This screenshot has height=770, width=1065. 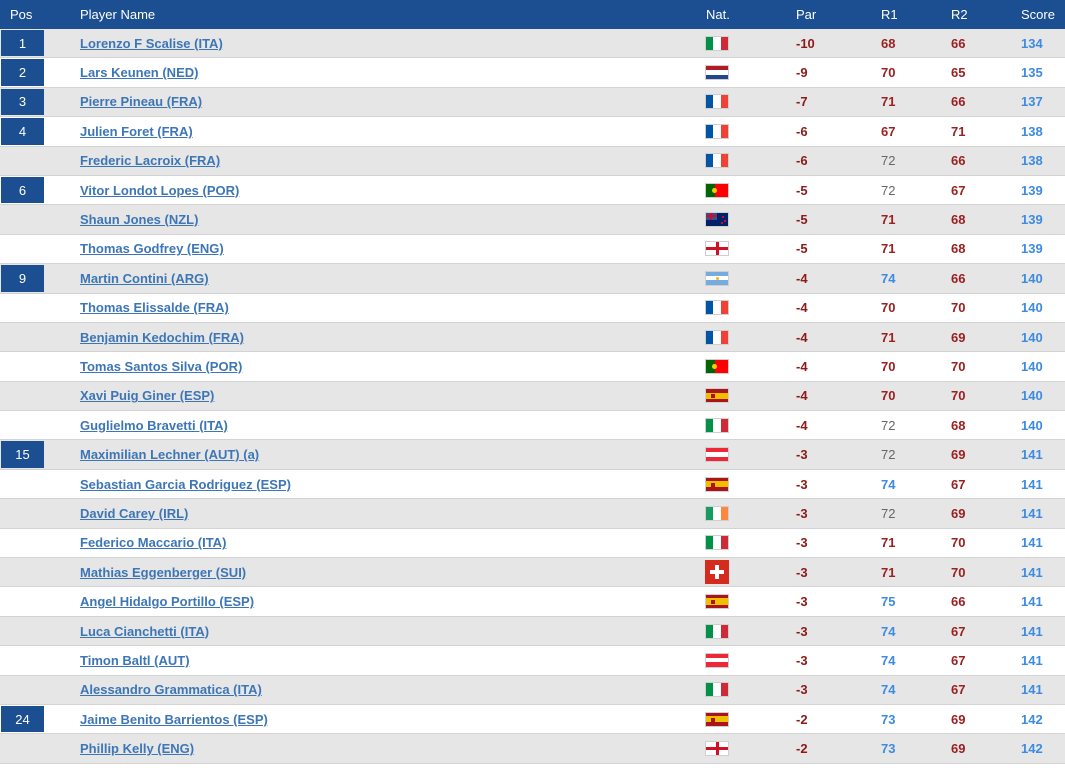 What do you see at coordinates (717, 278) in the screenshot?
I see `argentina-flag-icon` at bounding box center [717, 278].